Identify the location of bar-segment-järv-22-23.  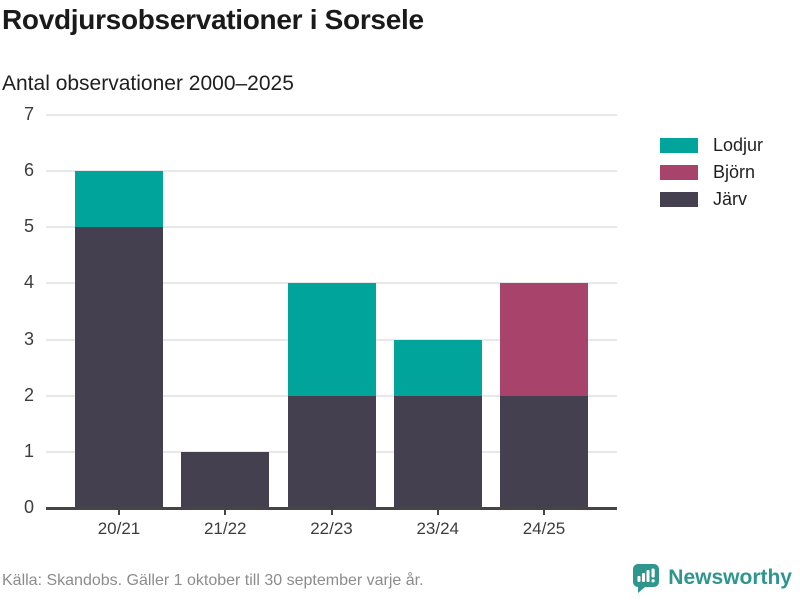
(331, 451).